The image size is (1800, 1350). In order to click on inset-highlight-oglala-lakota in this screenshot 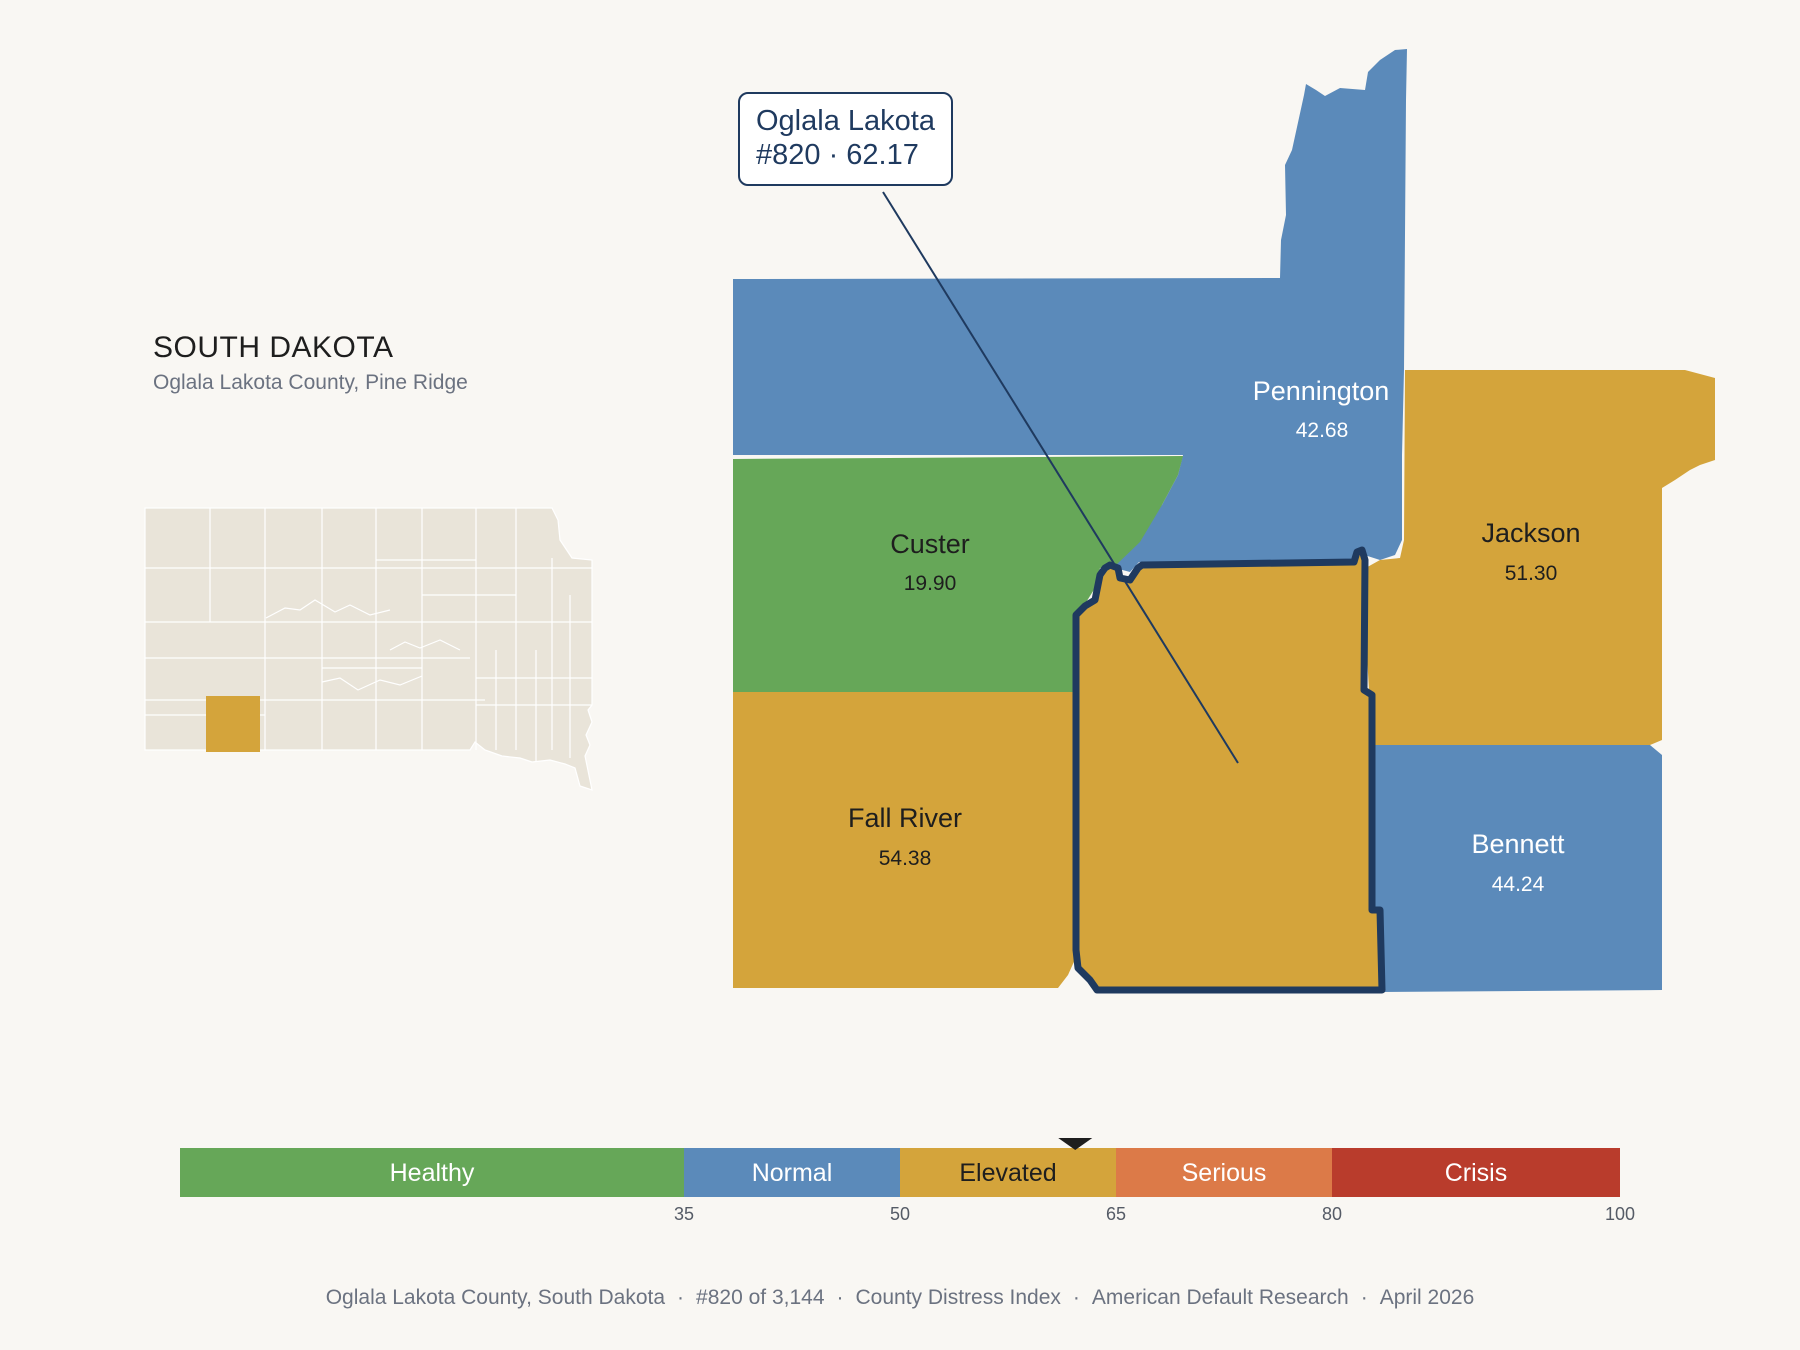, I will do `click(233, 724)`.